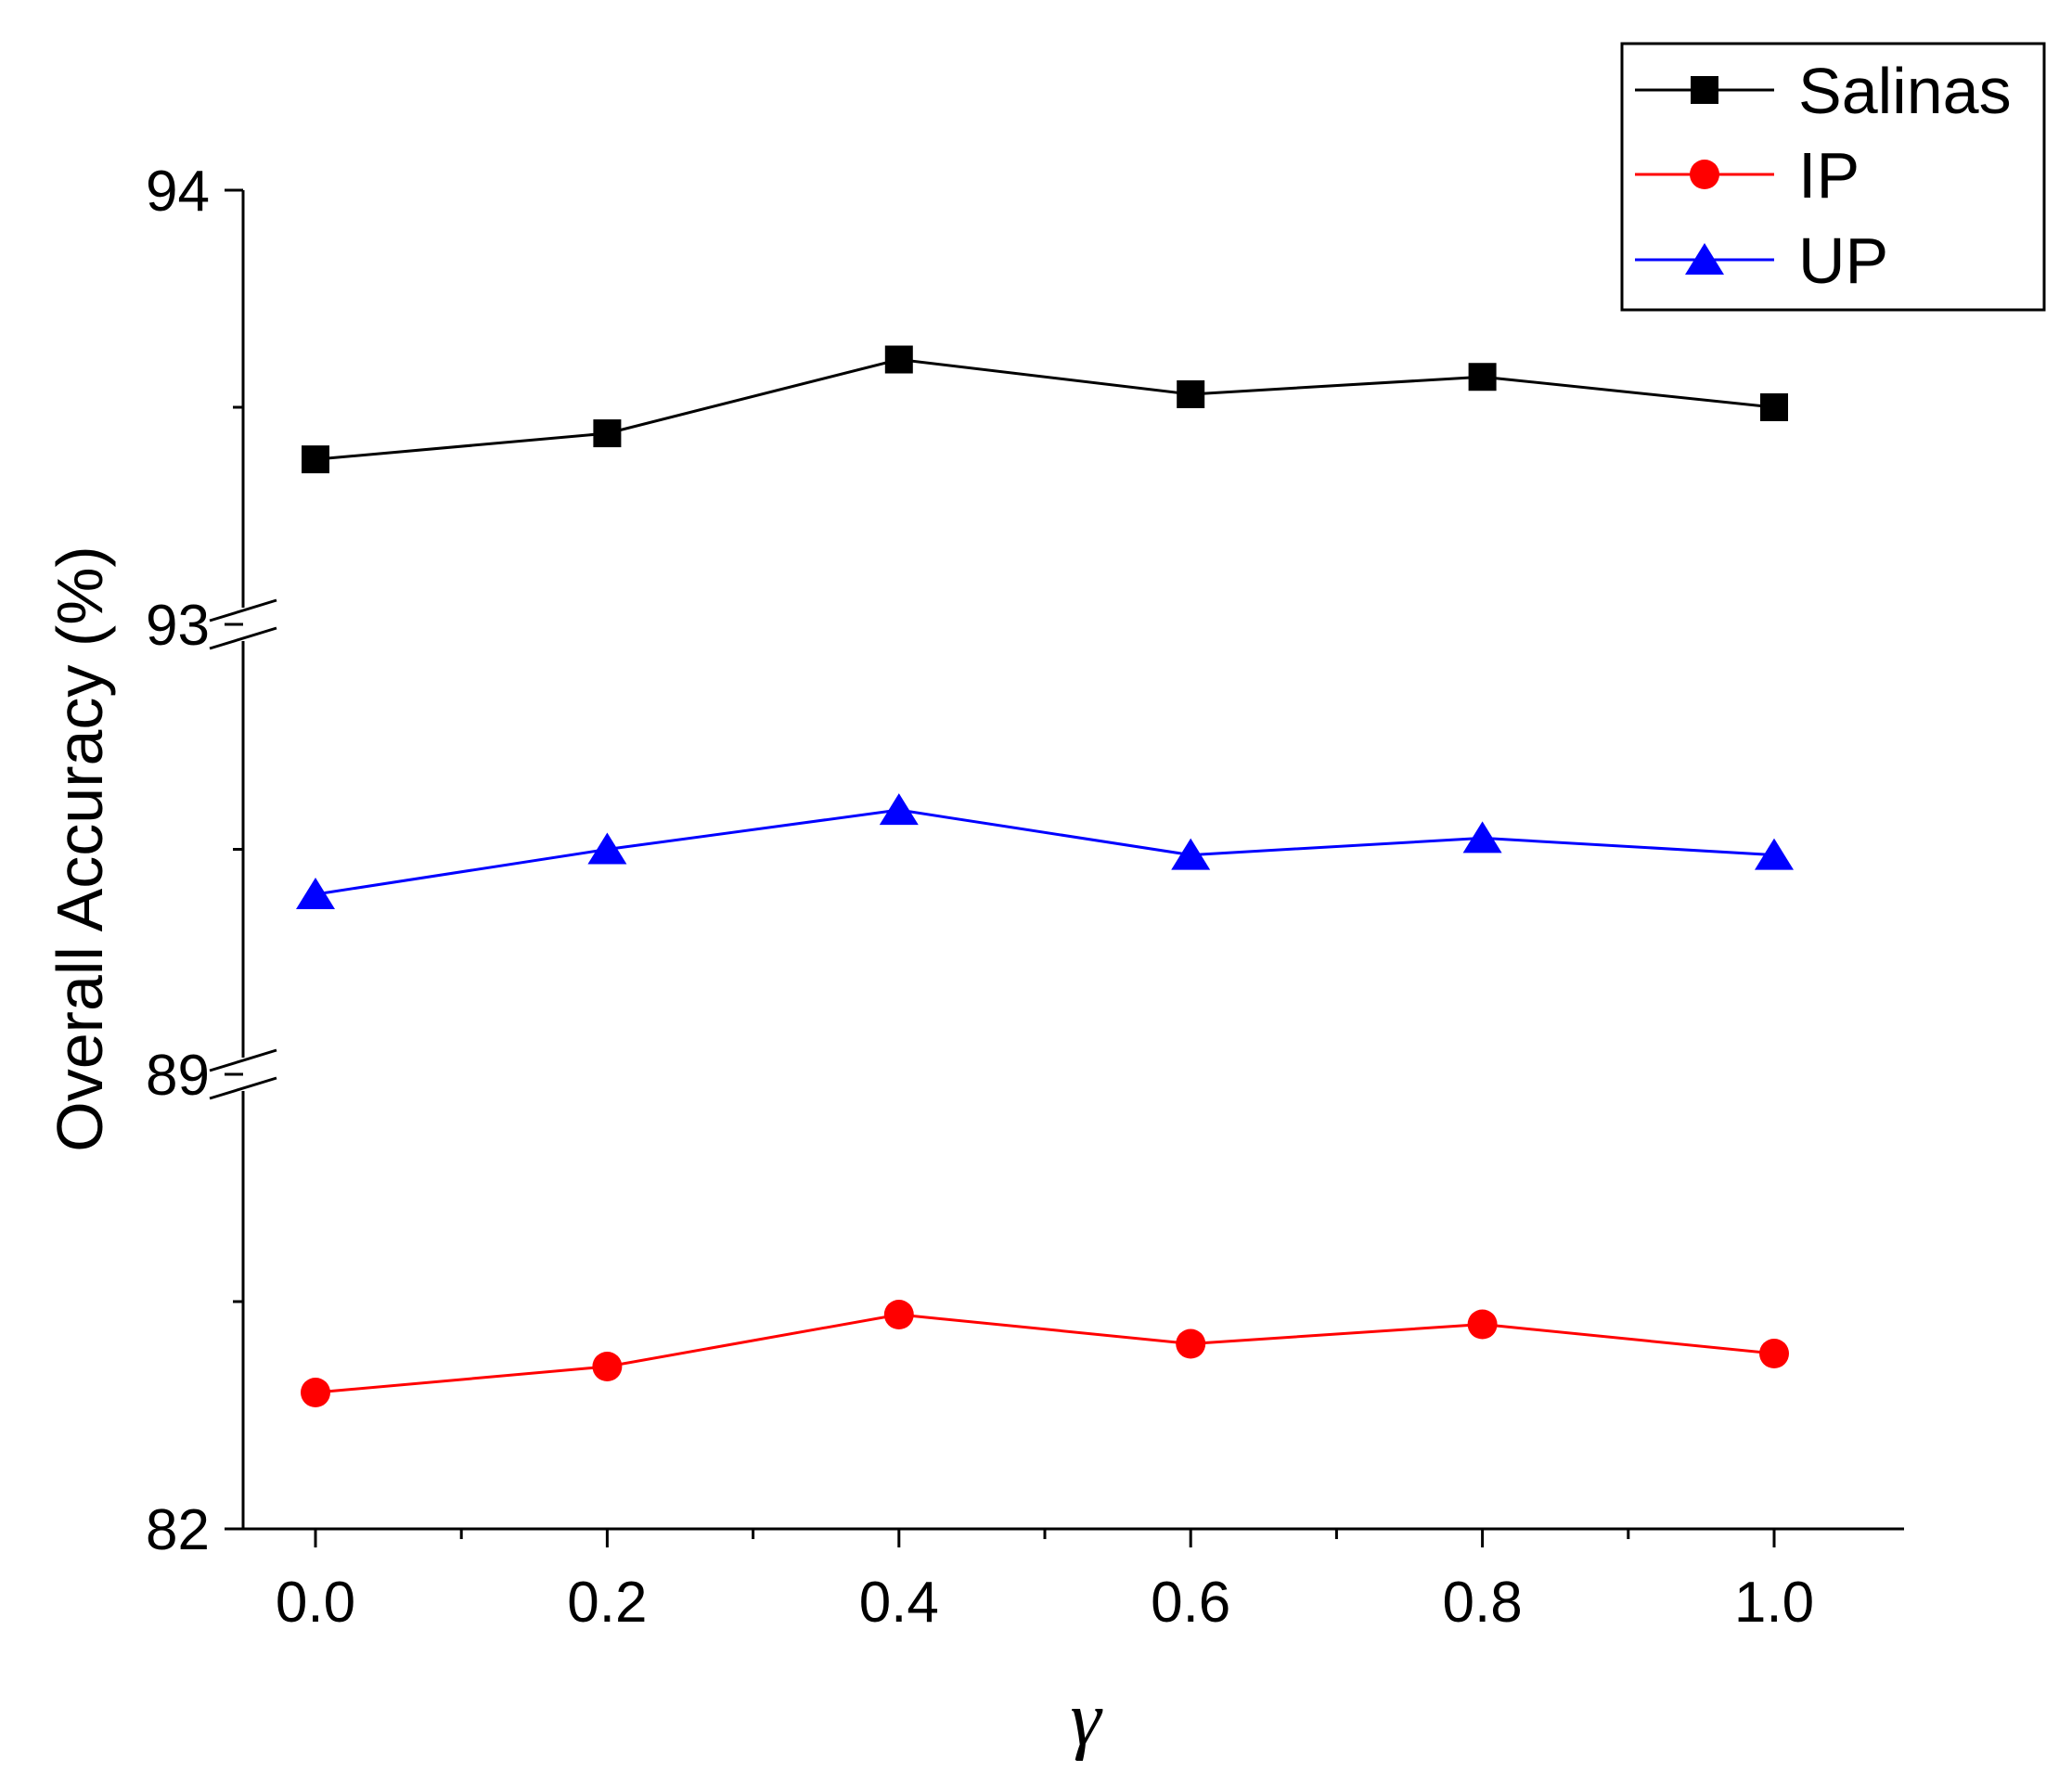 Image resolution: width=2072 pixels, height=1784 pixels. I want to click on x-tick-label: 0.0, so click(315, 1603).